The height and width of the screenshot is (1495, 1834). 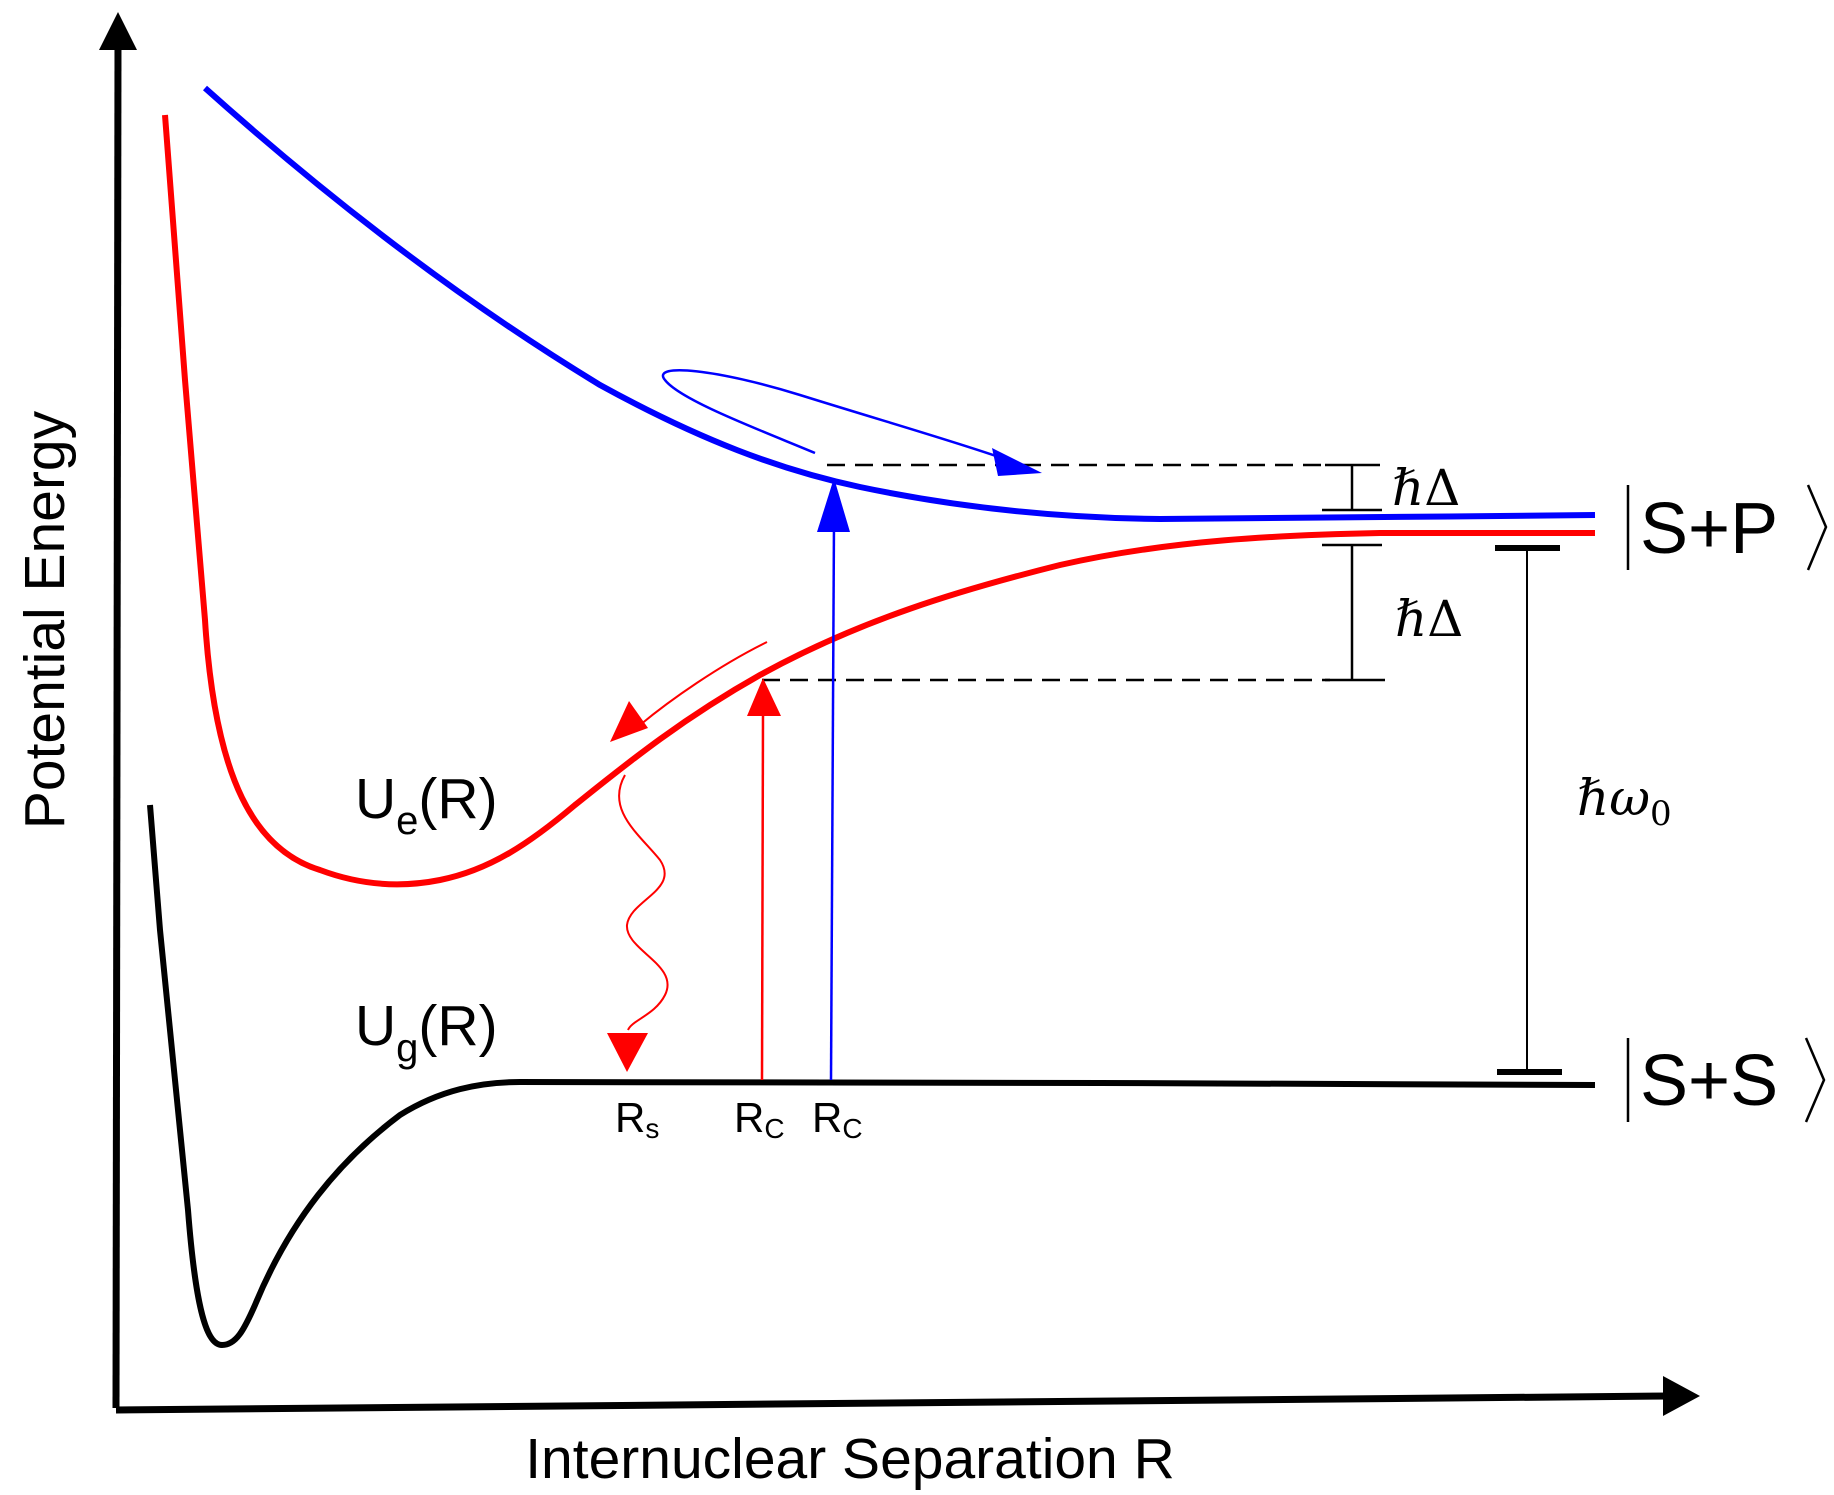 What do you see at coordinates (643, 902) in the screenshot?
I see `spontaneous-decay-wave` at bounding box center [643, 902].